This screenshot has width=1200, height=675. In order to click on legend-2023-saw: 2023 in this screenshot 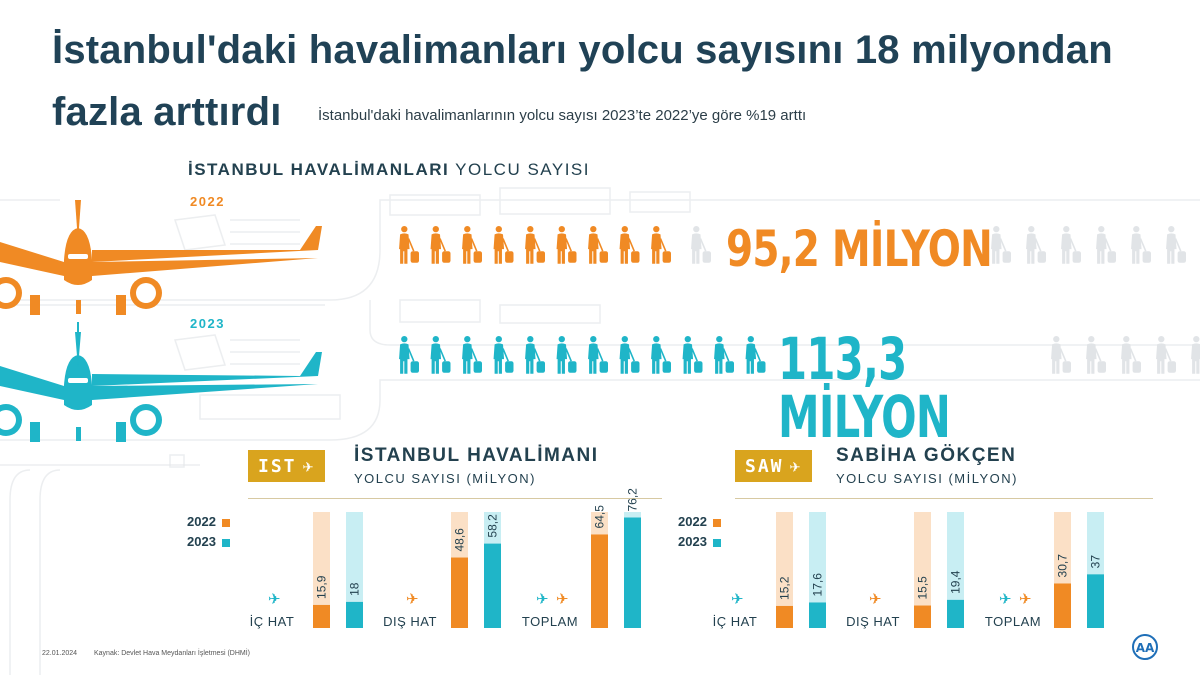, I will do `click(699, 541)`.